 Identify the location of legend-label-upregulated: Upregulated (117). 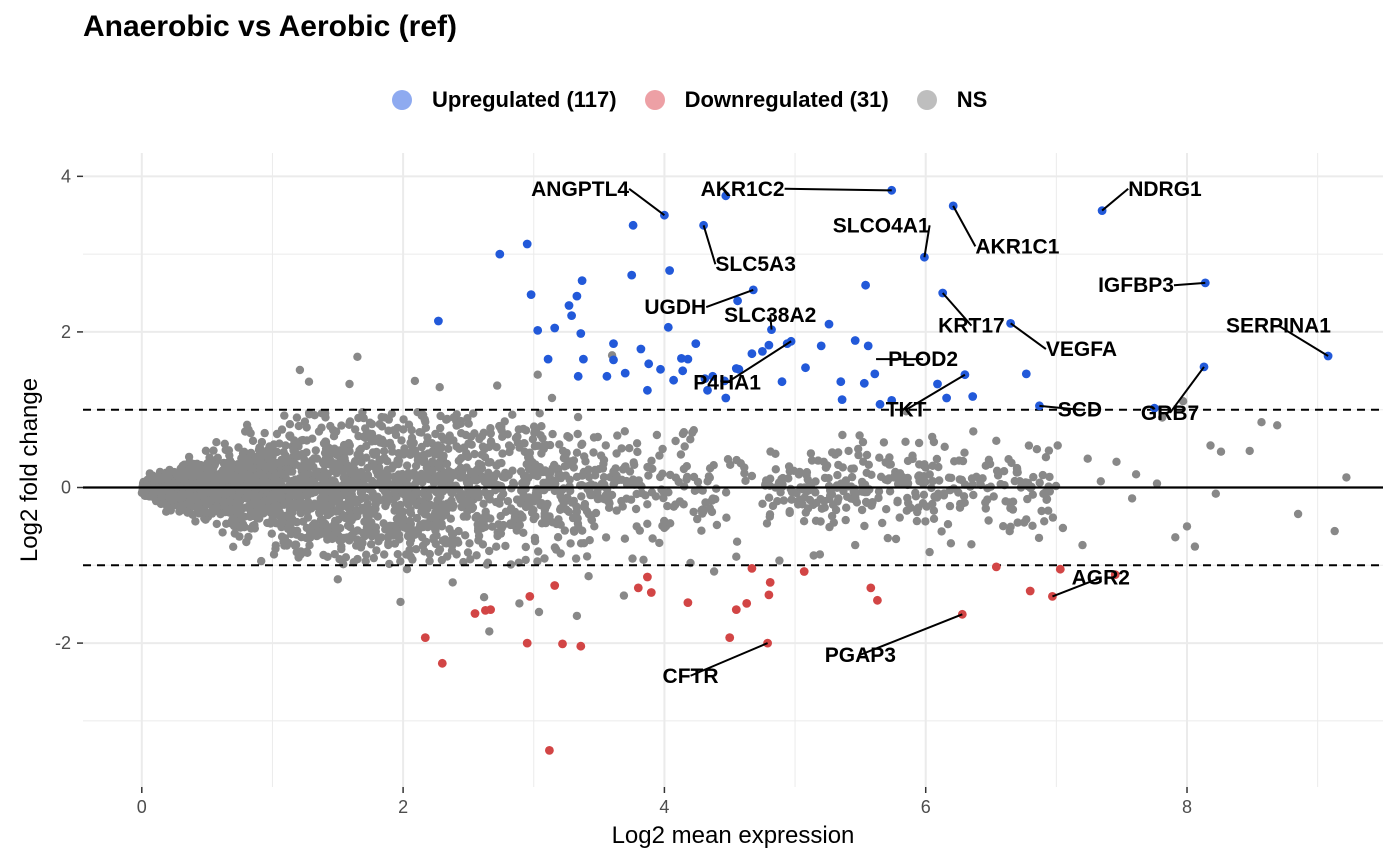
(524, 99).